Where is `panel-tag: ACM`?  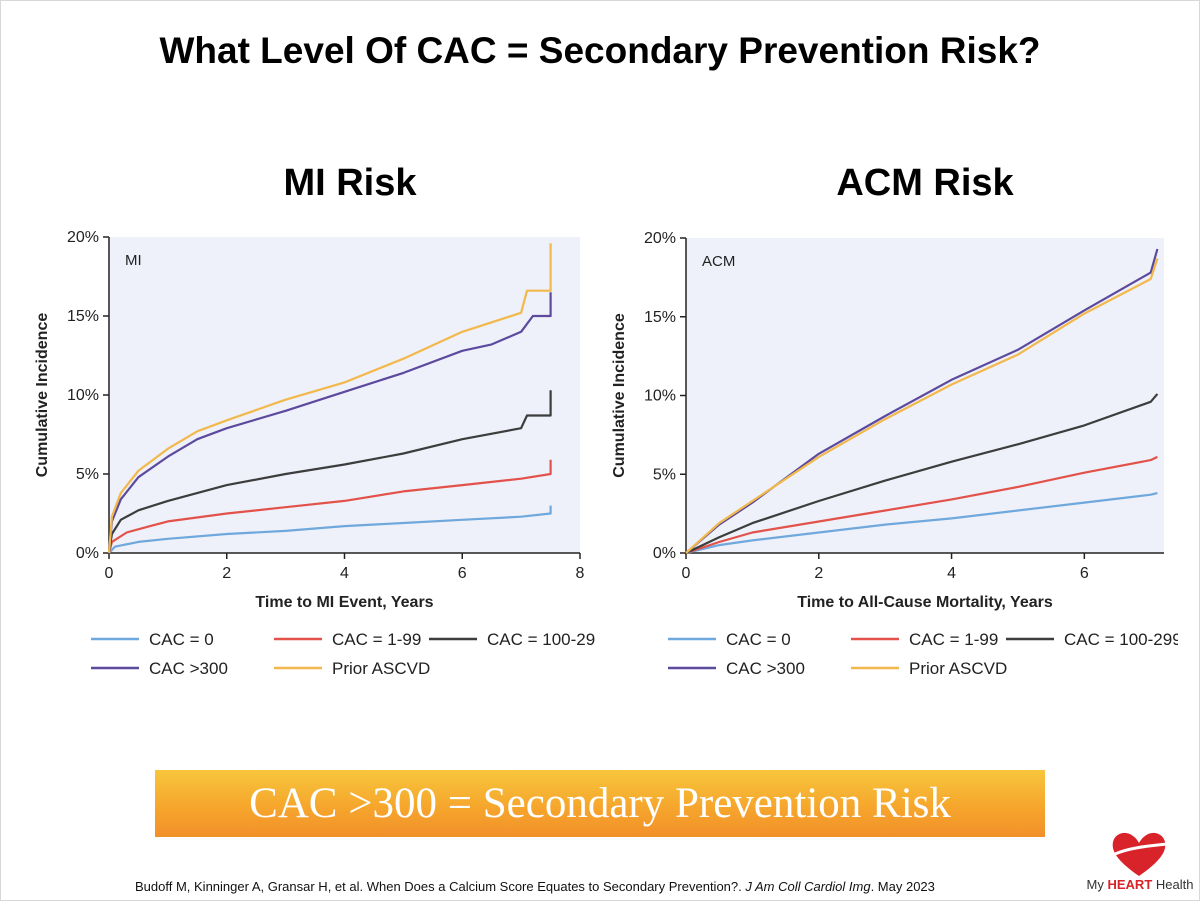 panel-tag: ACM is located at coordinates (718, 261).